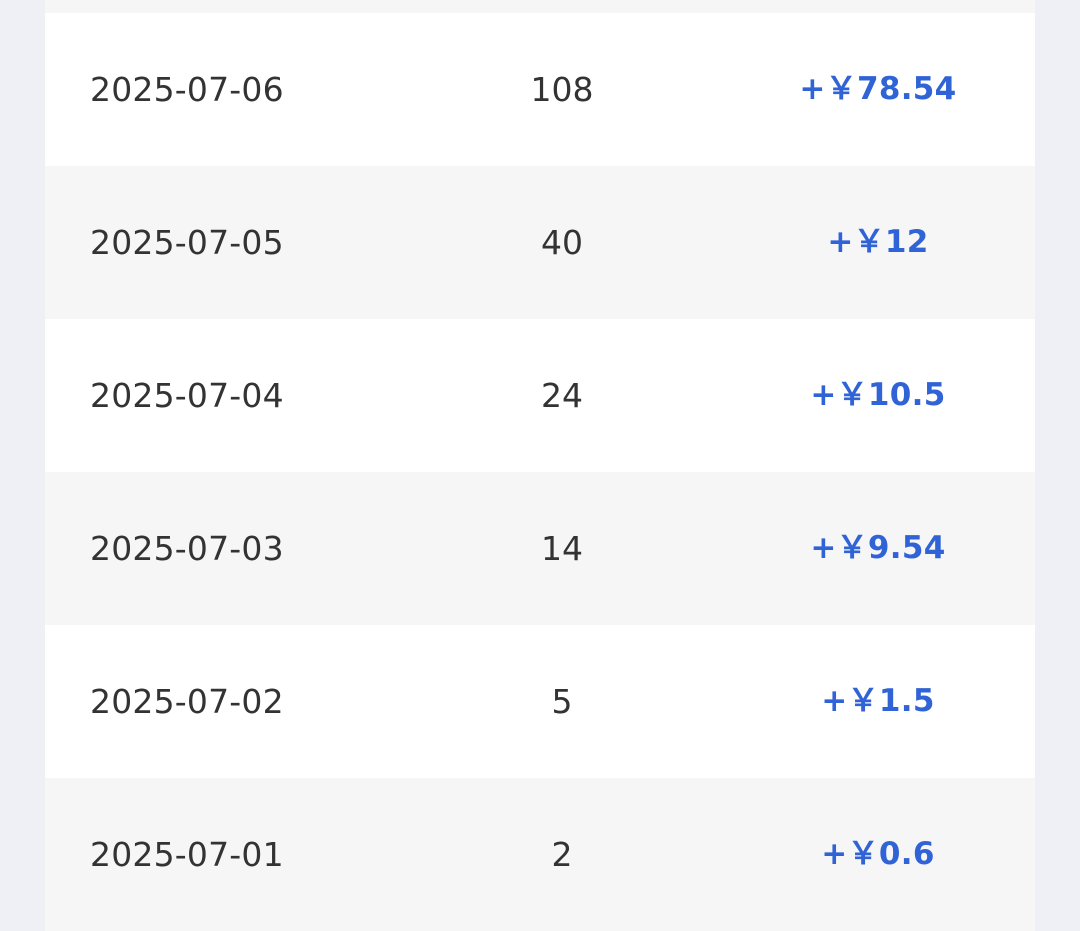 The image size is (1080, 931). What do you see at coordinates (187, 89) in the screenshot?
I see `row-date: 2025-07-06` at bounding box center [187, 89].